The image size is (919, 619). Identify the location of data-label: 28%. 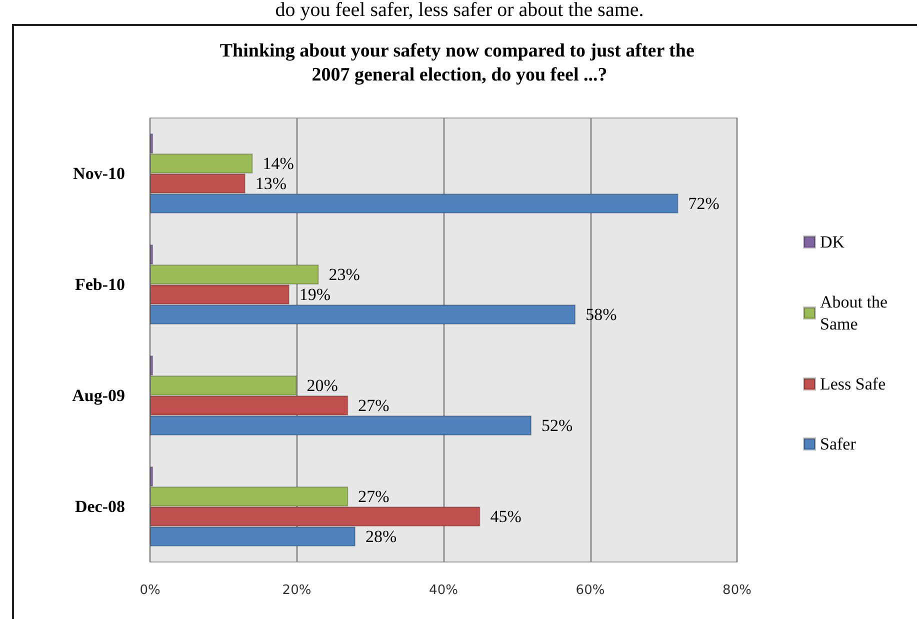
(381, 536).